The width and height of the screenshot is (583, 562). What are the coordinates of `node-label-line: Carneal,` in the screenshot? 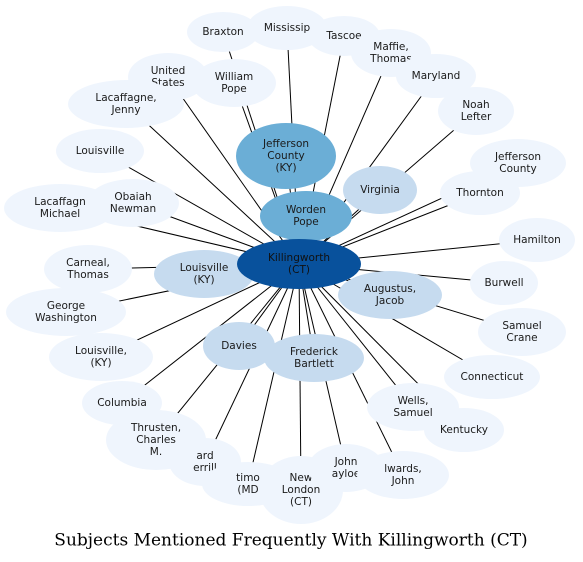 It's located at (88, 263).